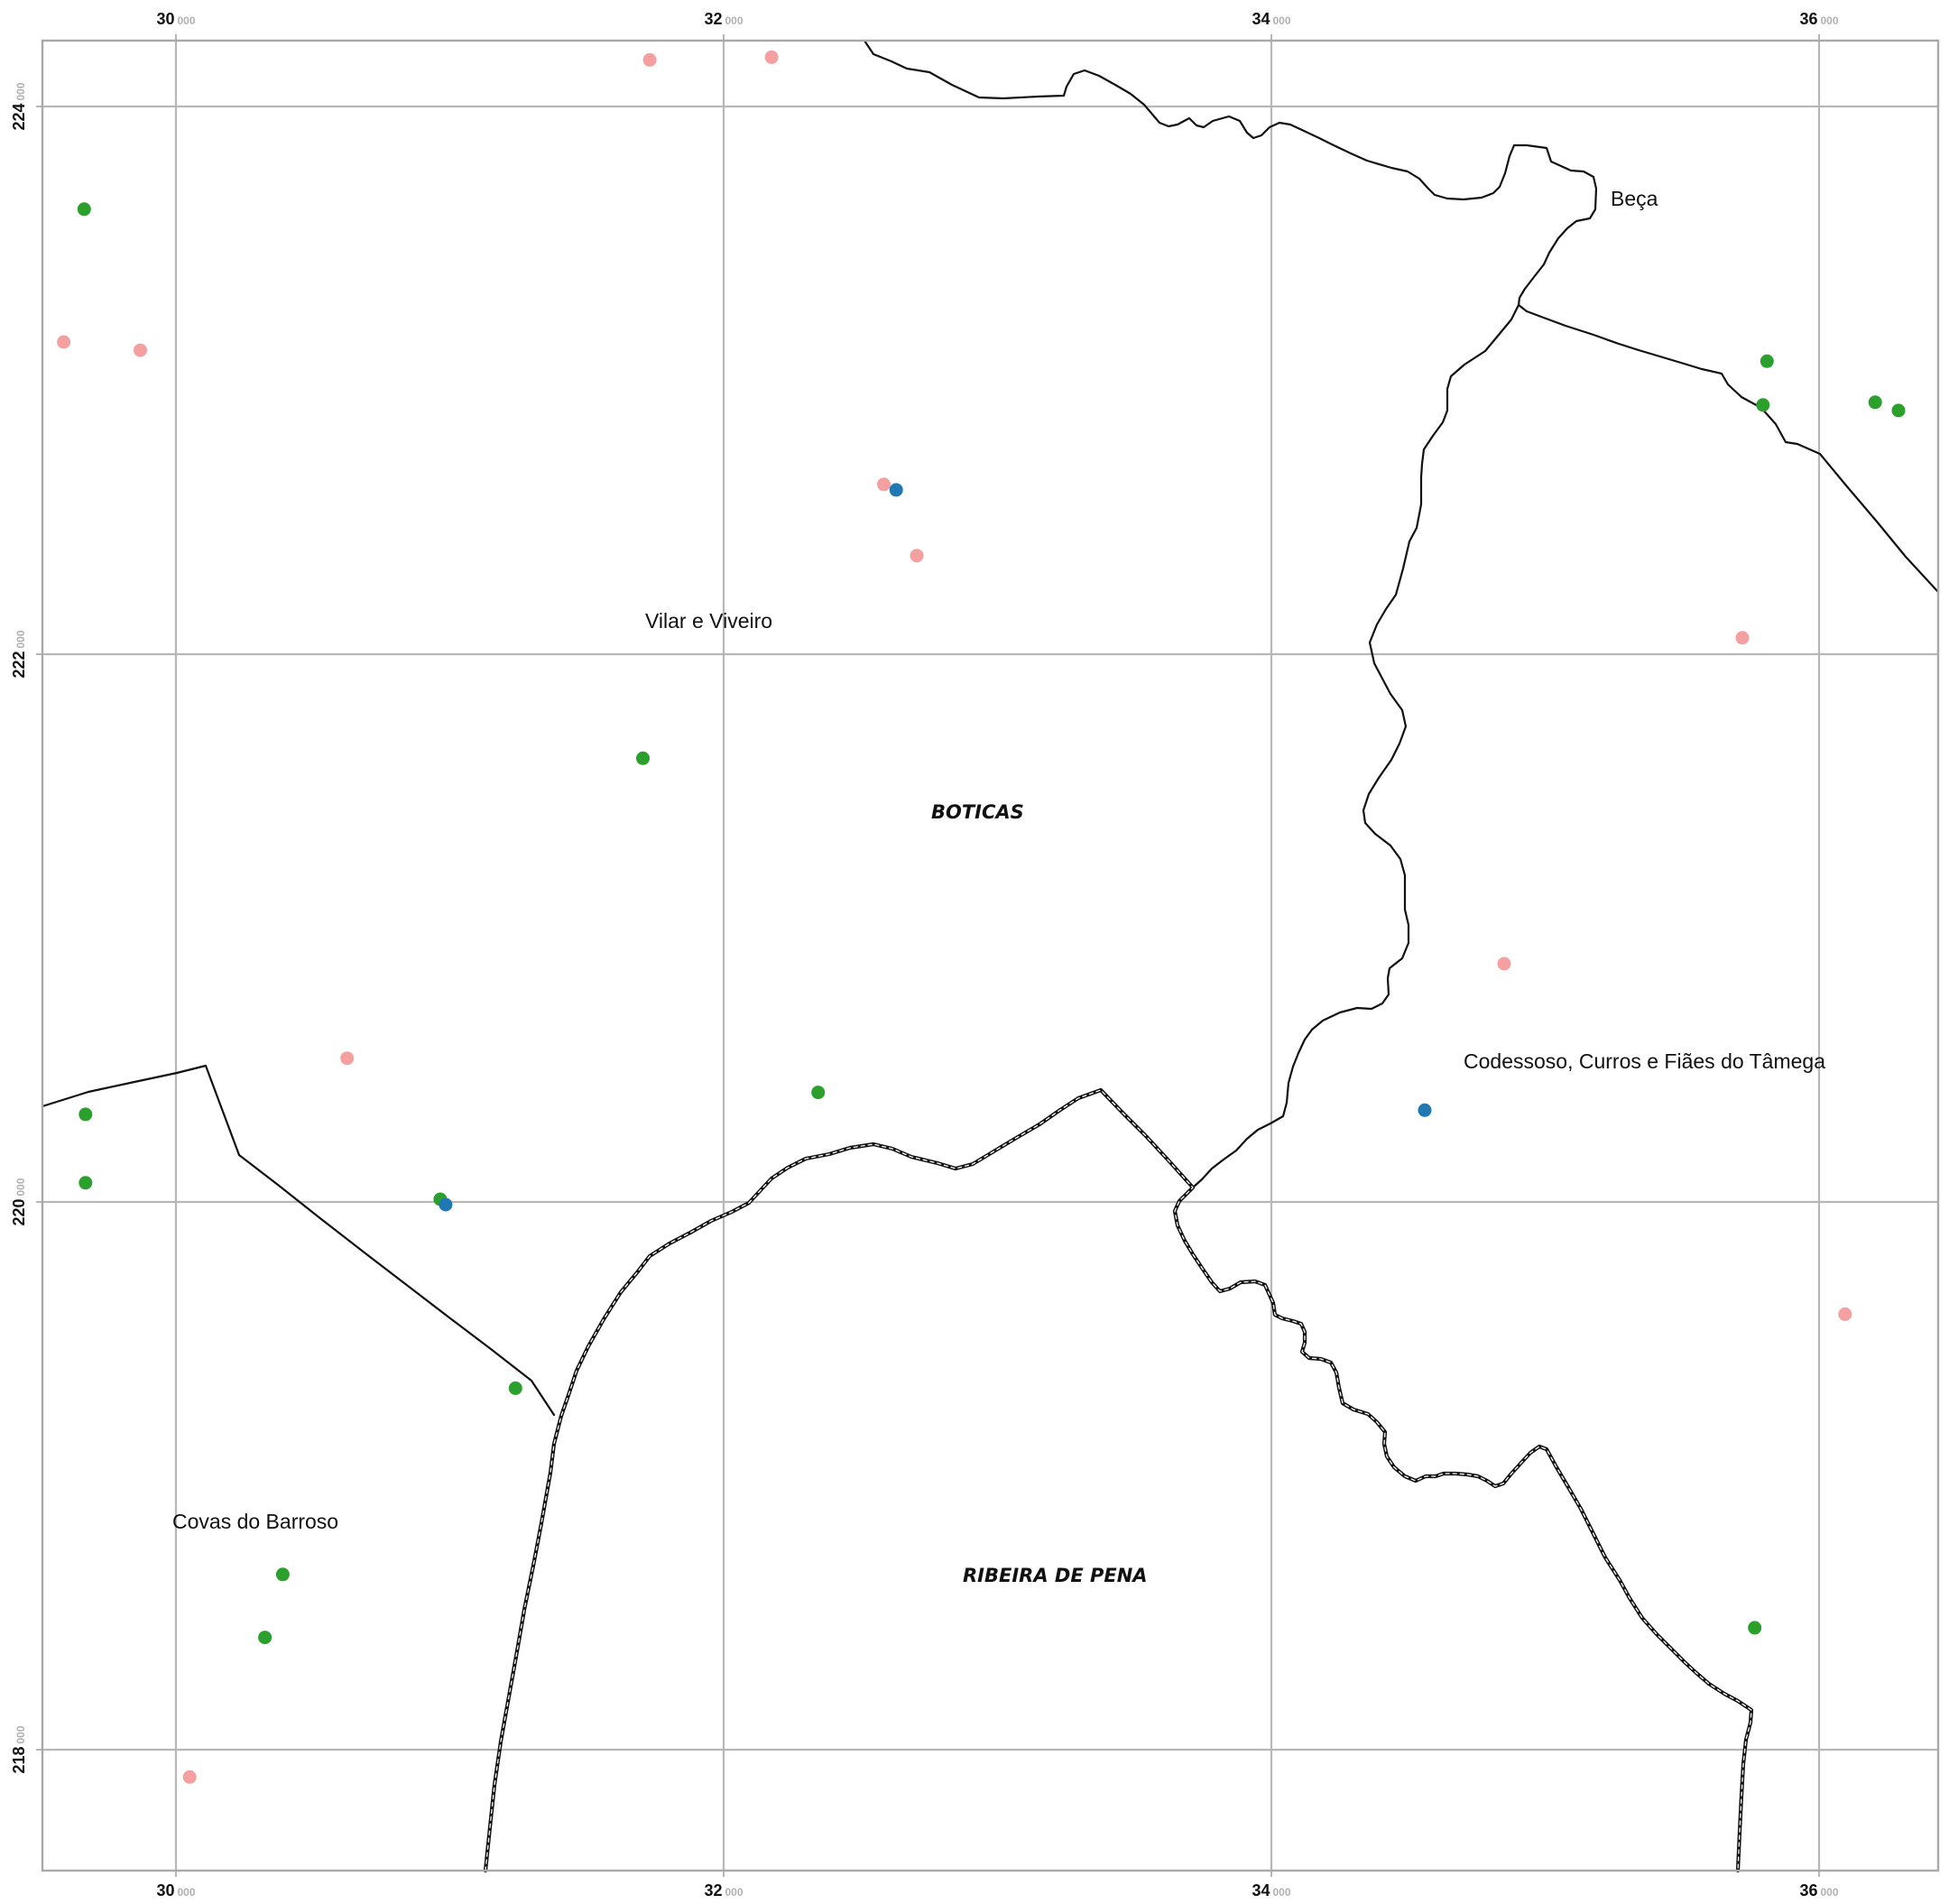 The height and width of the screenshot is (1904, 1949). I want to click on top-x-label-36000: 36 000, so click(1818, 19).